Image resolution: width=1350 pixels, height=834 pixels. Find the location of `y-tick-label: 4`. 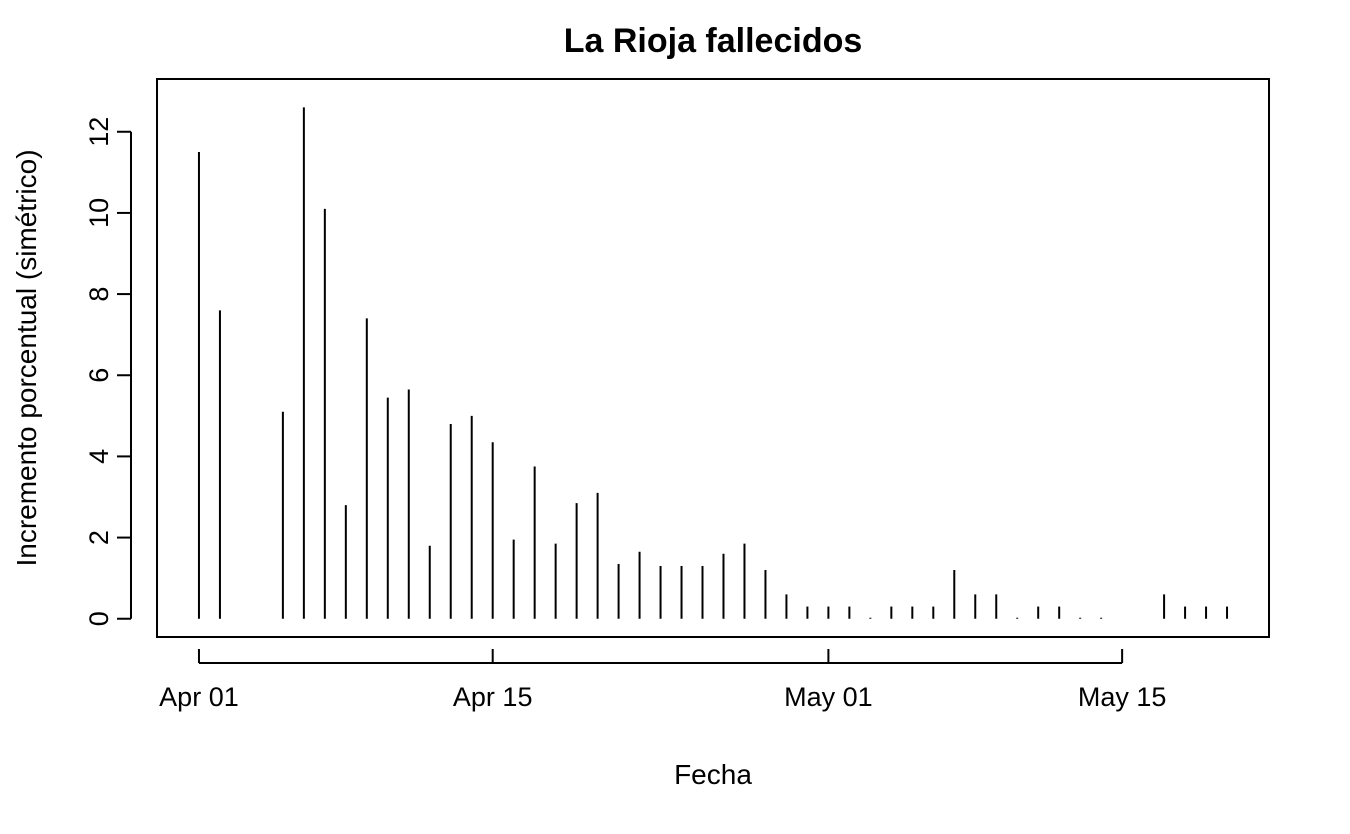

y-tick-label: 4 is located at coordinates (99, 456).